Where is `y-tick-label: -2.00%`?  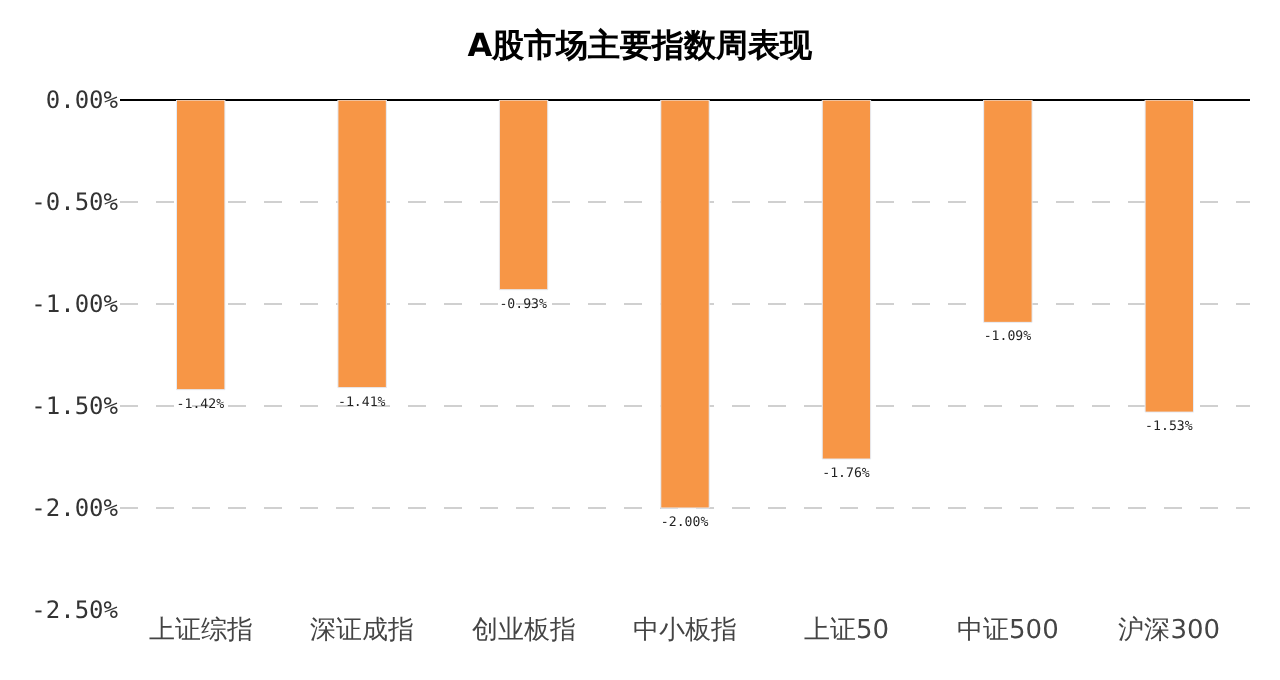
y-tick-label: -2.00% is located at coordinates (75, 508).